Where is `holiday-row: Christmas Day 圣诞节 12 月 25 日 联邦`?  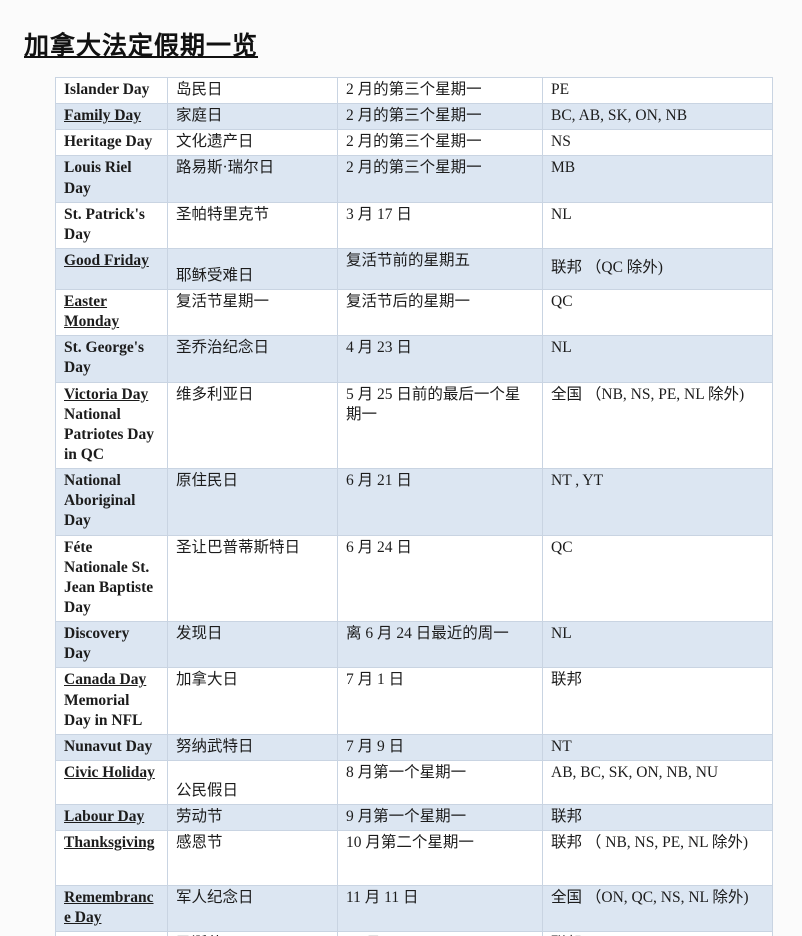 holiday-row: Christmas Day 圣诞节 12 月 25 日 联邦 is located at coordinates (414, 933).